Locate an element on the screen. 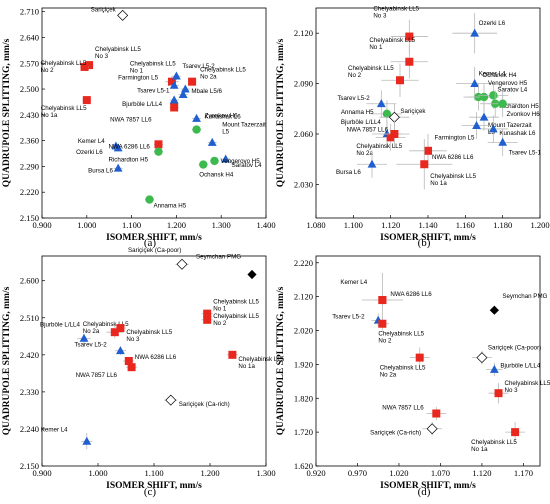 The height and width of the screenshot is (504, 550). data-point: Bjurböle L/LL4 is located at coordinates (150, 101).